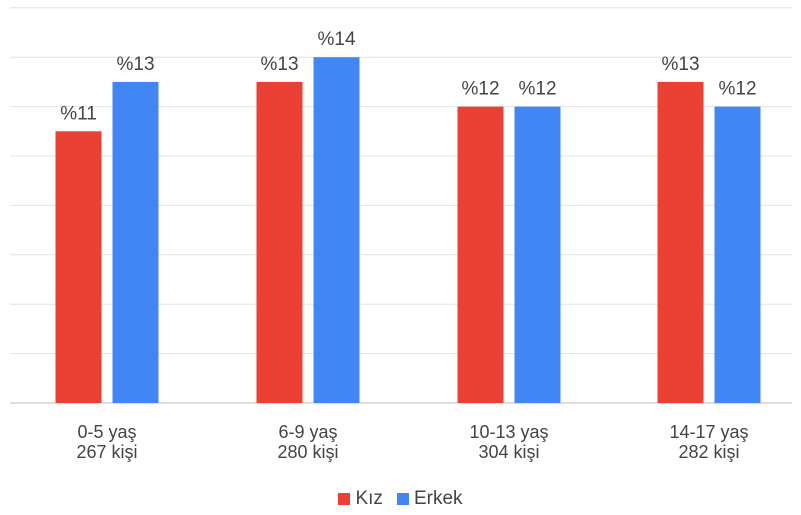  Describe the element at coordinates (307, 452) in the screenshot. I see `x-tick-label-1-1: 280 kişi` at that location.